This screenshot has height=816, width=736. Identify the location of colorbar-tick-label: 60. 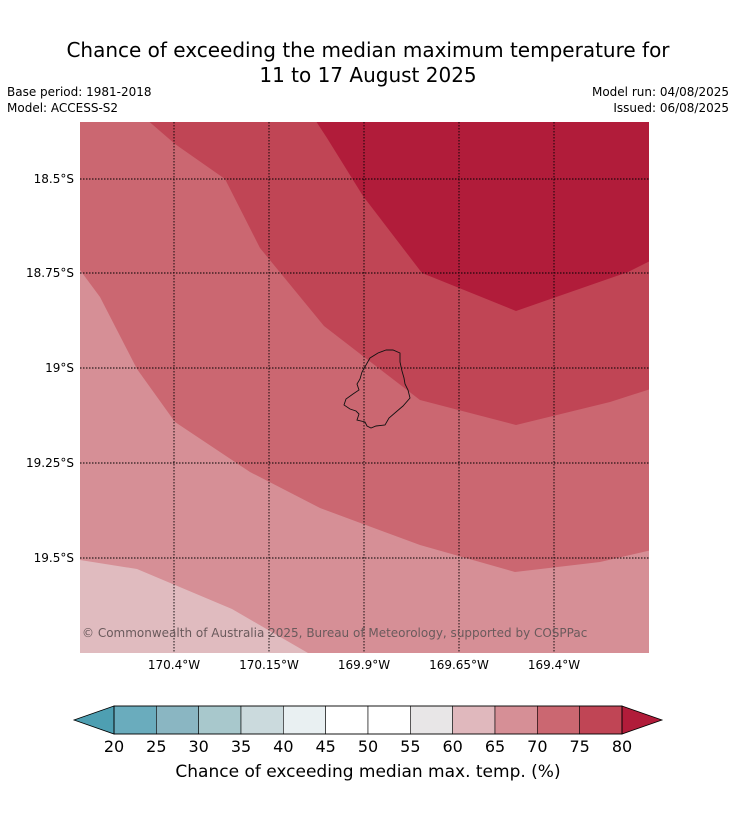
(452, 746).